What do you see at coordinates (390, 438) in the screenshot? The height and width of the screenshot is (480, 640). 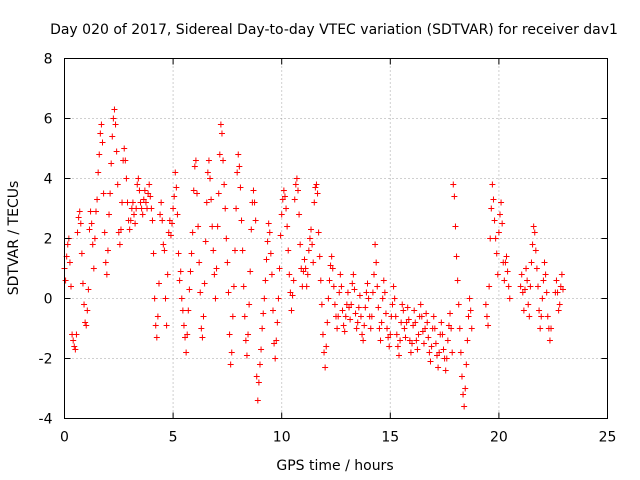 I see `x-tick-label: 15` at bounding box center [390, 438].